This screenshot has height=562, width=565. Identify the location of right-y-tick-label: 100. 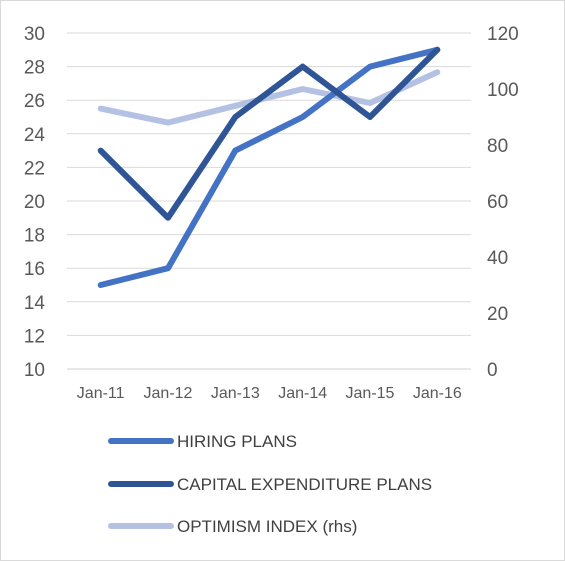
(503, 90).